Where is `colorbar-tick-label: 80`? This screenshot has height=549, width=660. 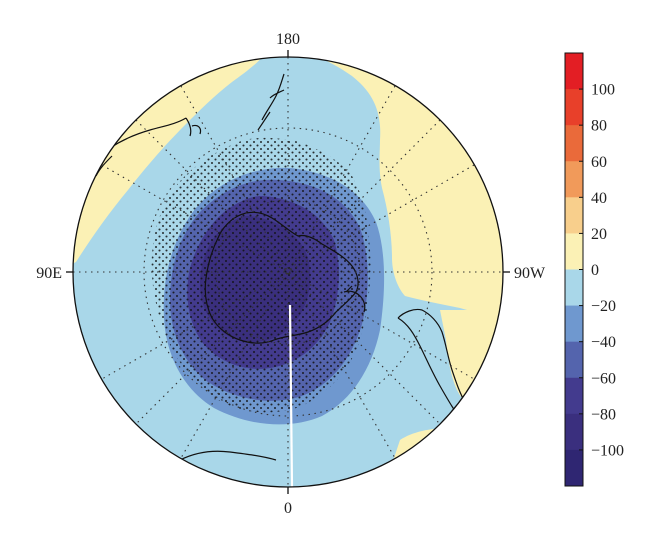
colorbar-tick-label: 80 is located at coordinates (599, 126).